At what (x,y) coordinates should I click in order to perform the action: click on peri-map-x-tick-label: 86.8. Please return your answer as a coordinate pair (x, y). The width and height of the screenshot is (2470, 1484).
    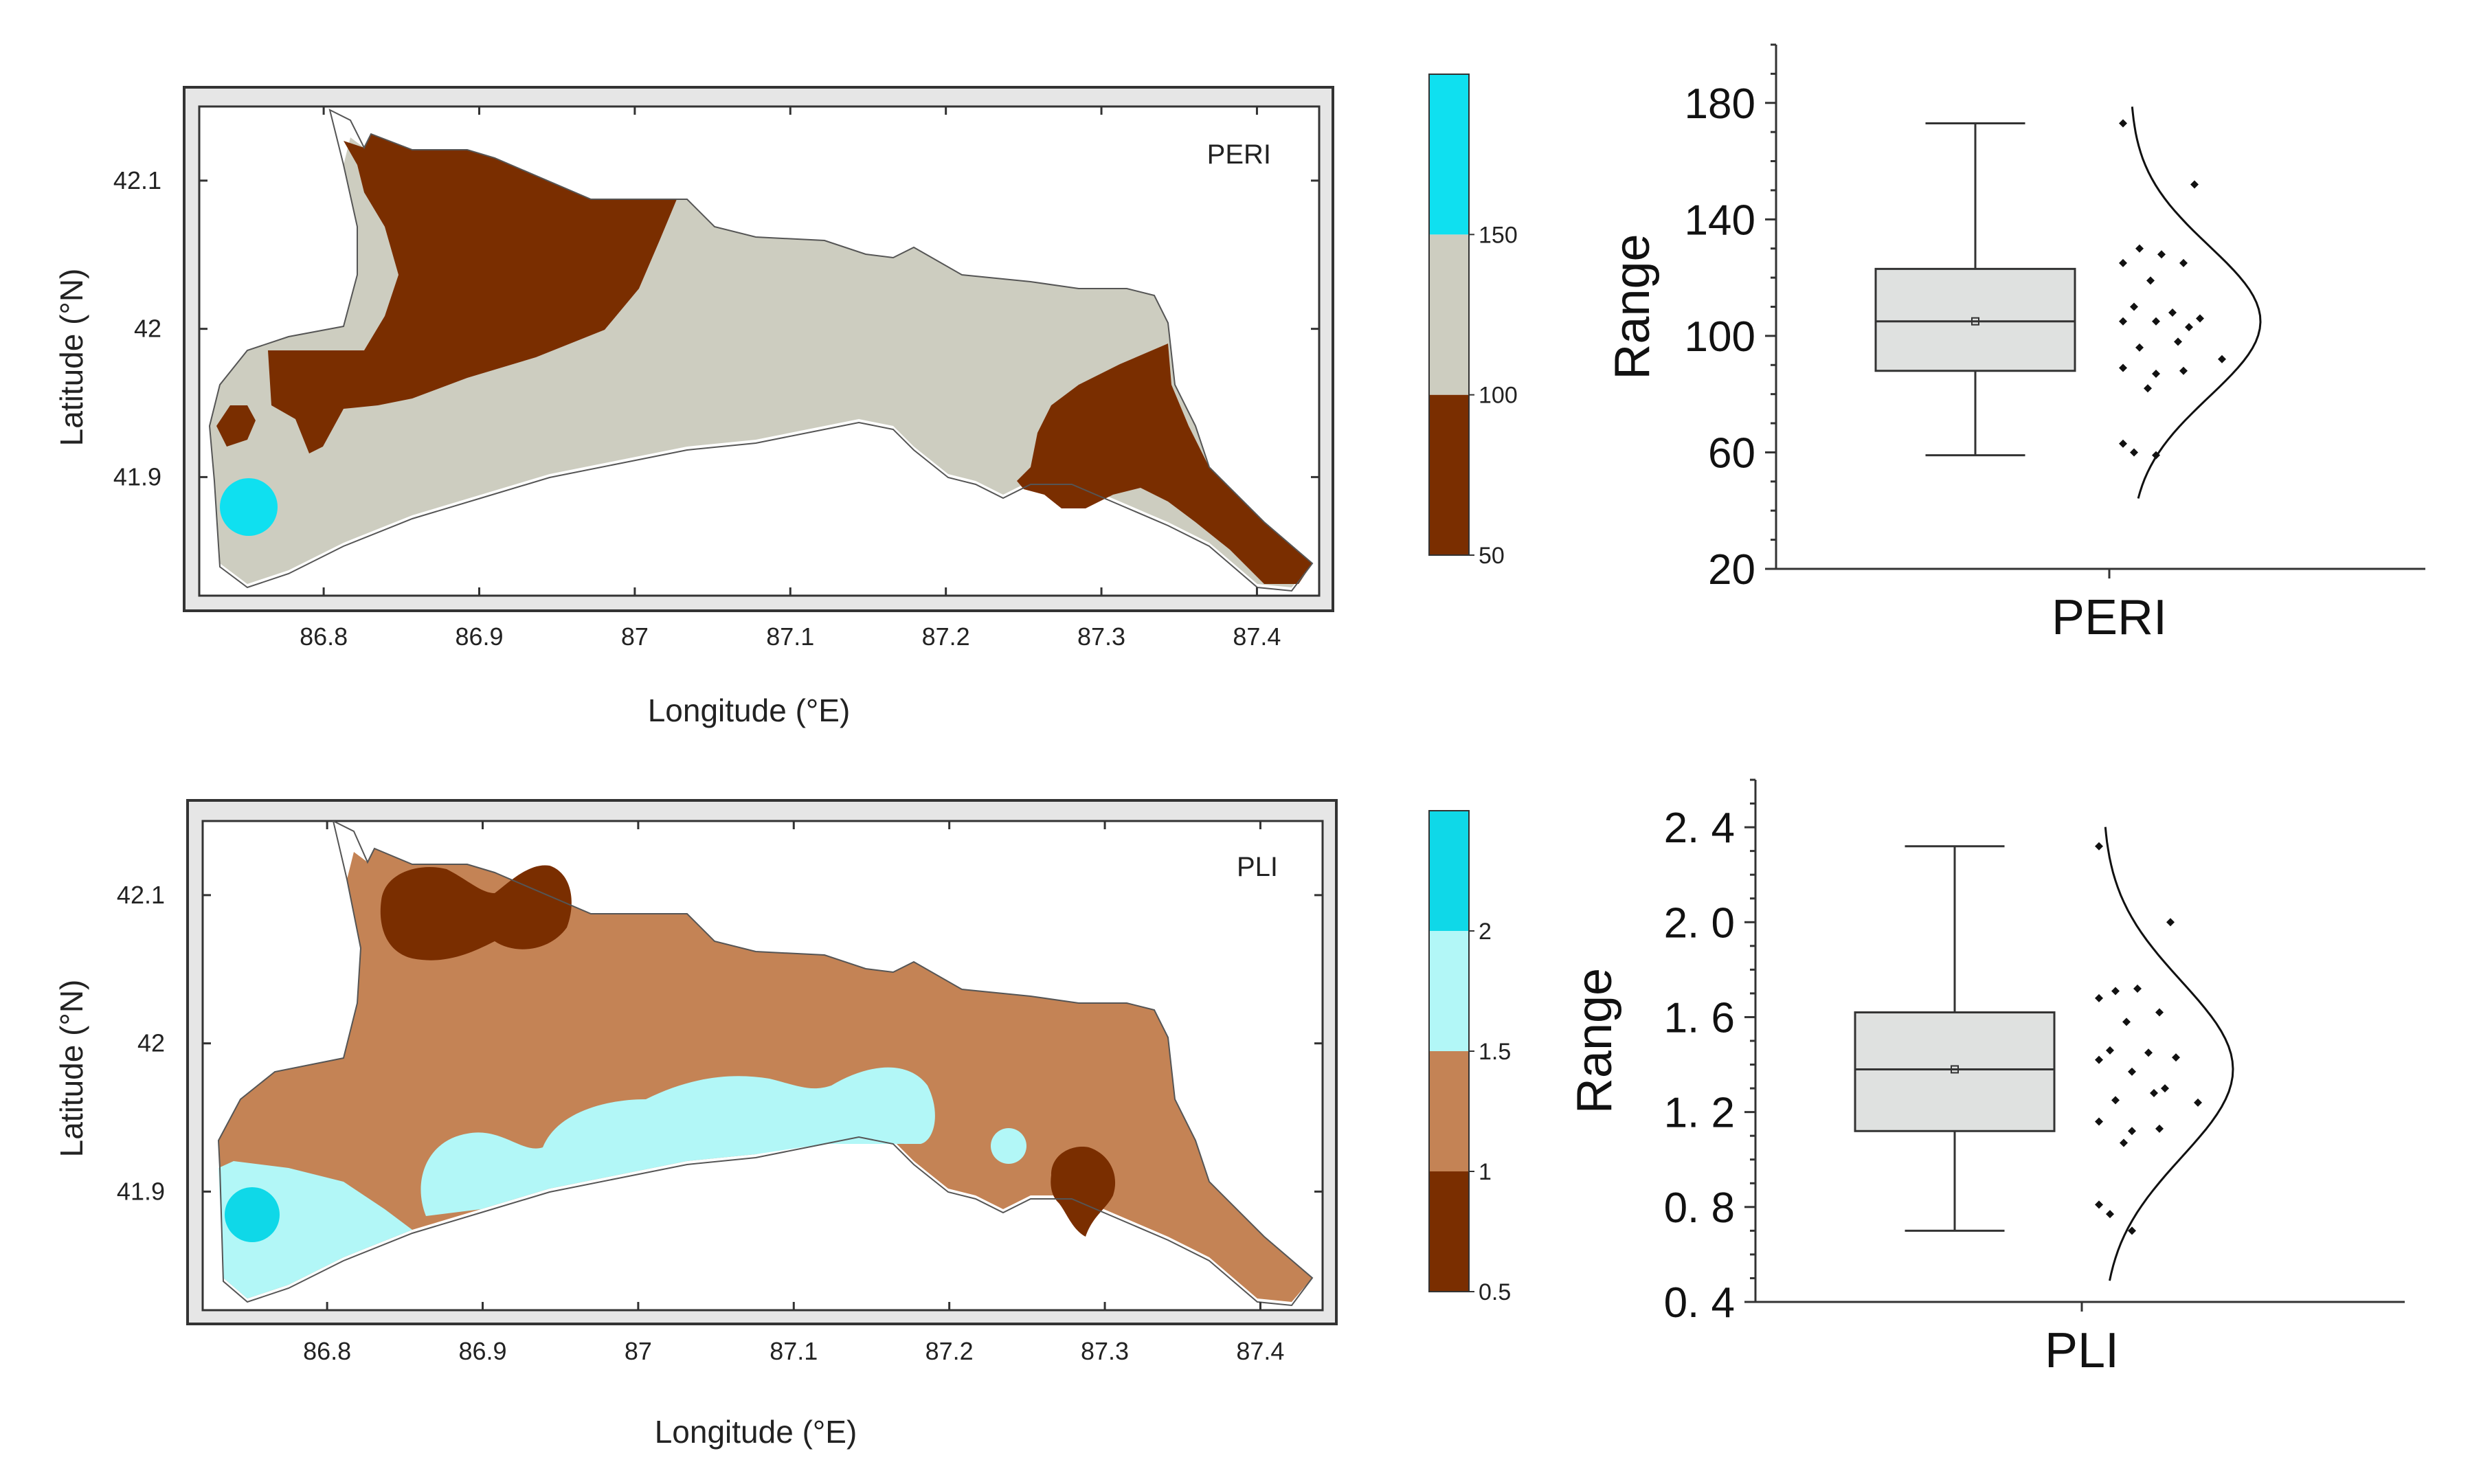
    Looking at the image, I should click on (324, 636).